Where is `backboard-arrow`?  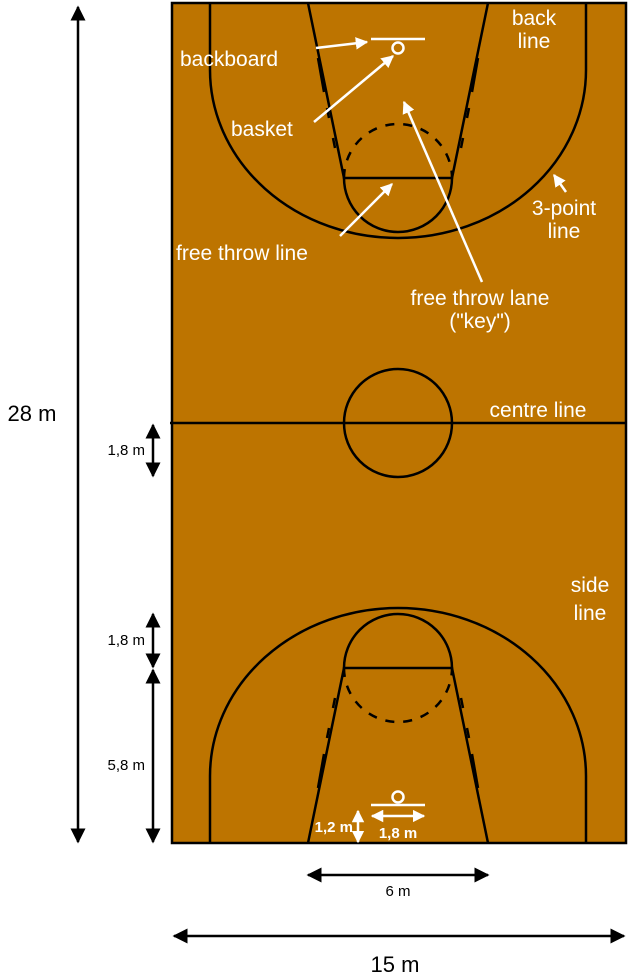 backboard-arrow is located at coordinates (342, 43).